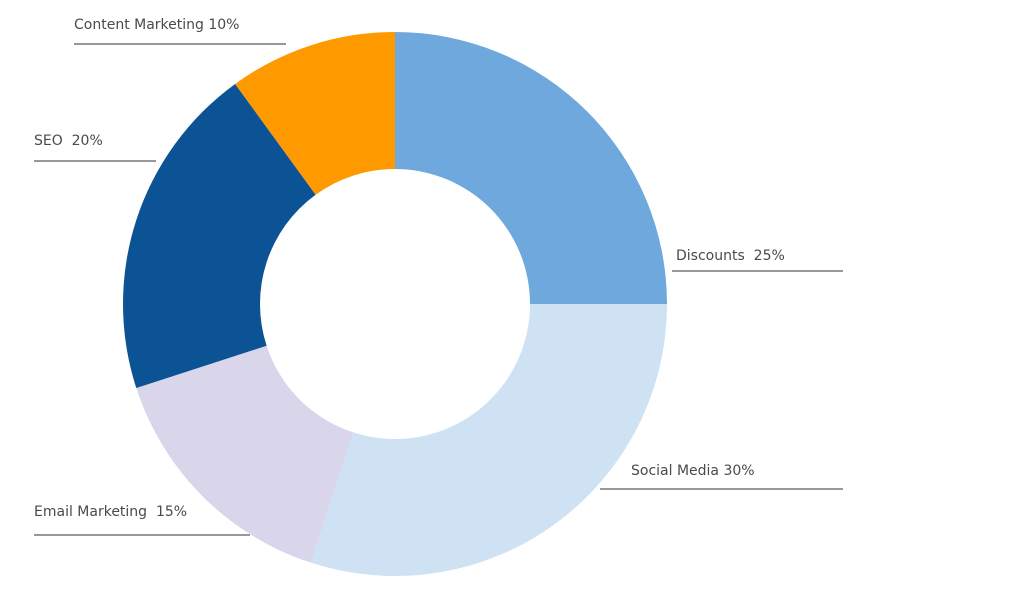 The height and width of the screenshot is (591, 1024). I want to click on slice-content-marketing, so click(315, 113).